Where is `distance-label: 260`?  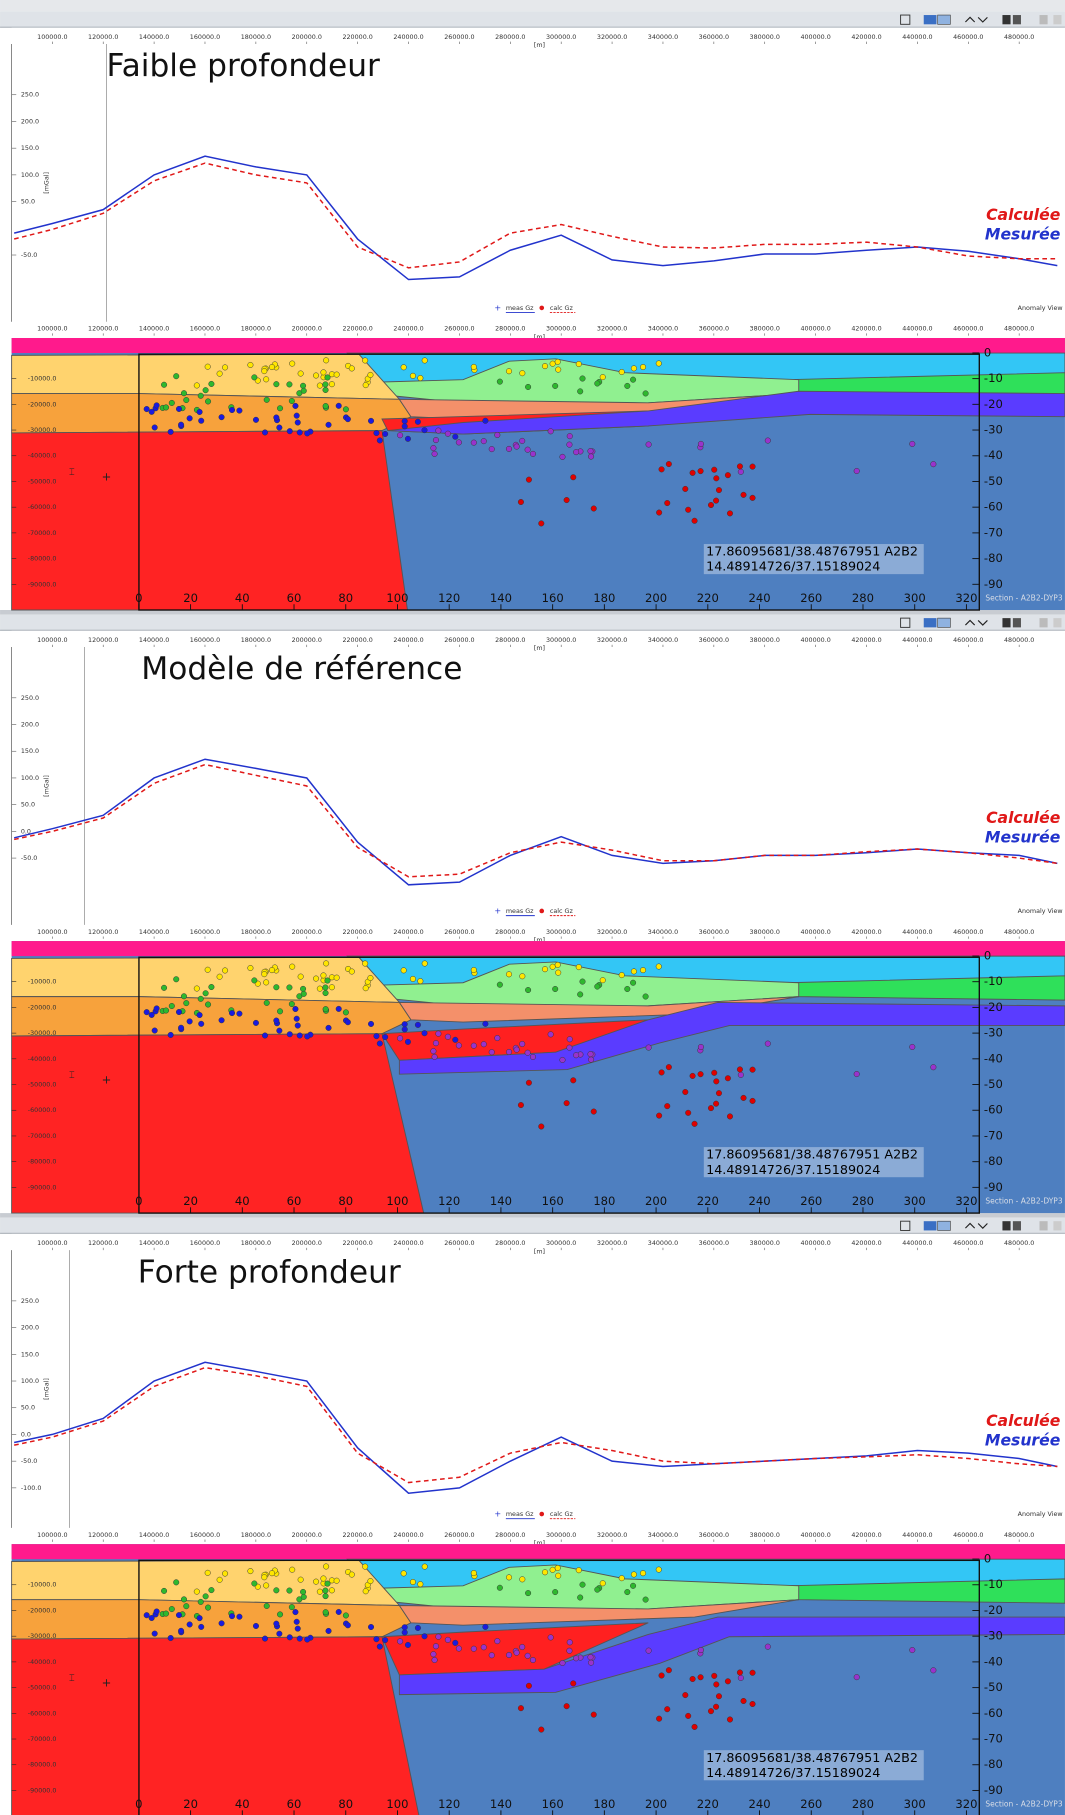 distance-label: 260 is located at coordinates (811, 1804).